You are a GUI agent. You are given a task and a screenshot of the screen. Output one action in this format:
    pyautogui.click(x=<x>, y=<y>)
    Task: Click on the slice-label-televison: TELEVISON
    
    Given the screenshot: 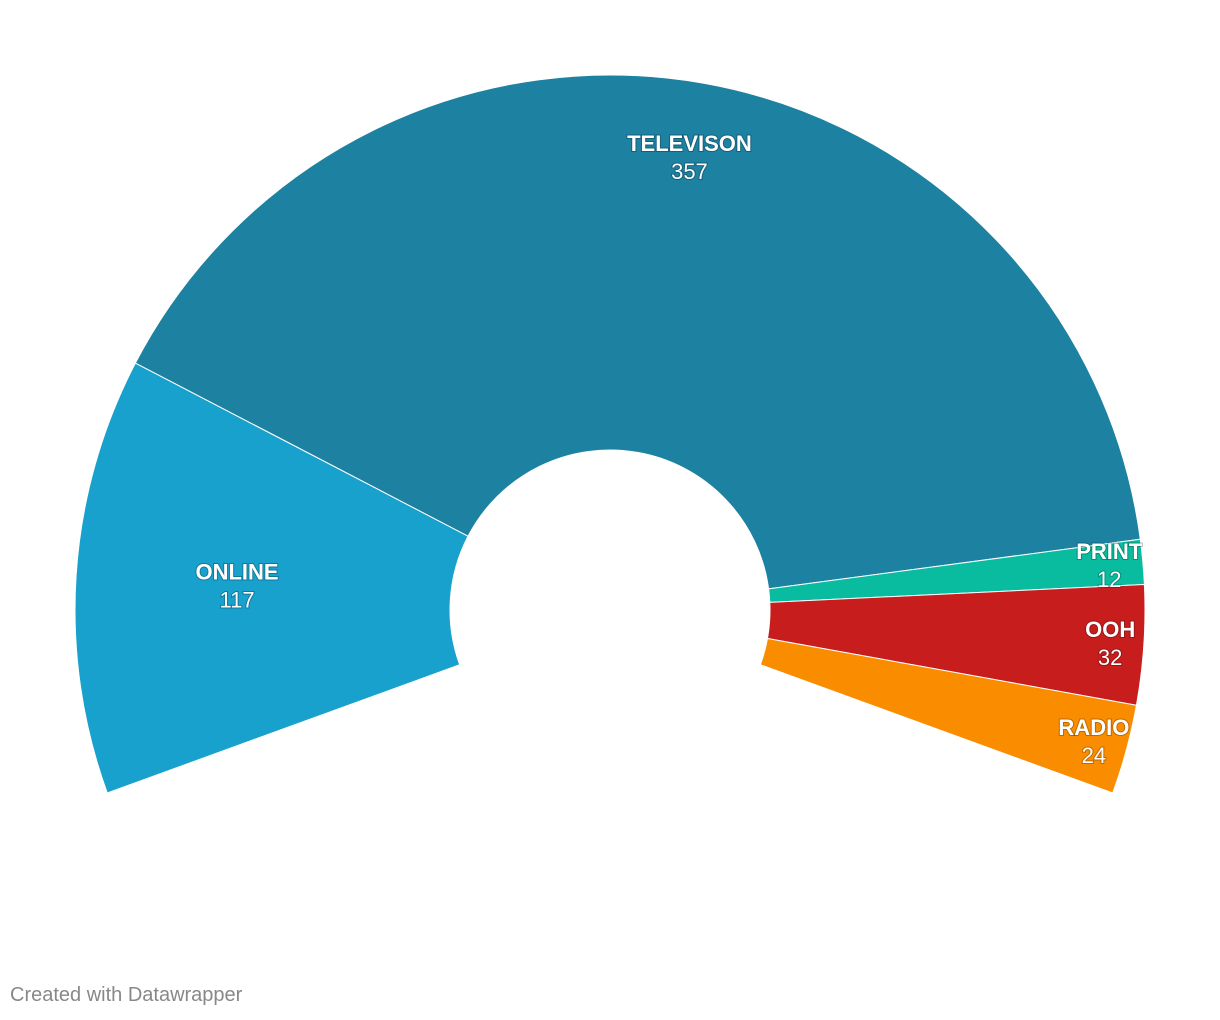 What is the action you would take?
    pyautogui.click(x=689, y=143)
    